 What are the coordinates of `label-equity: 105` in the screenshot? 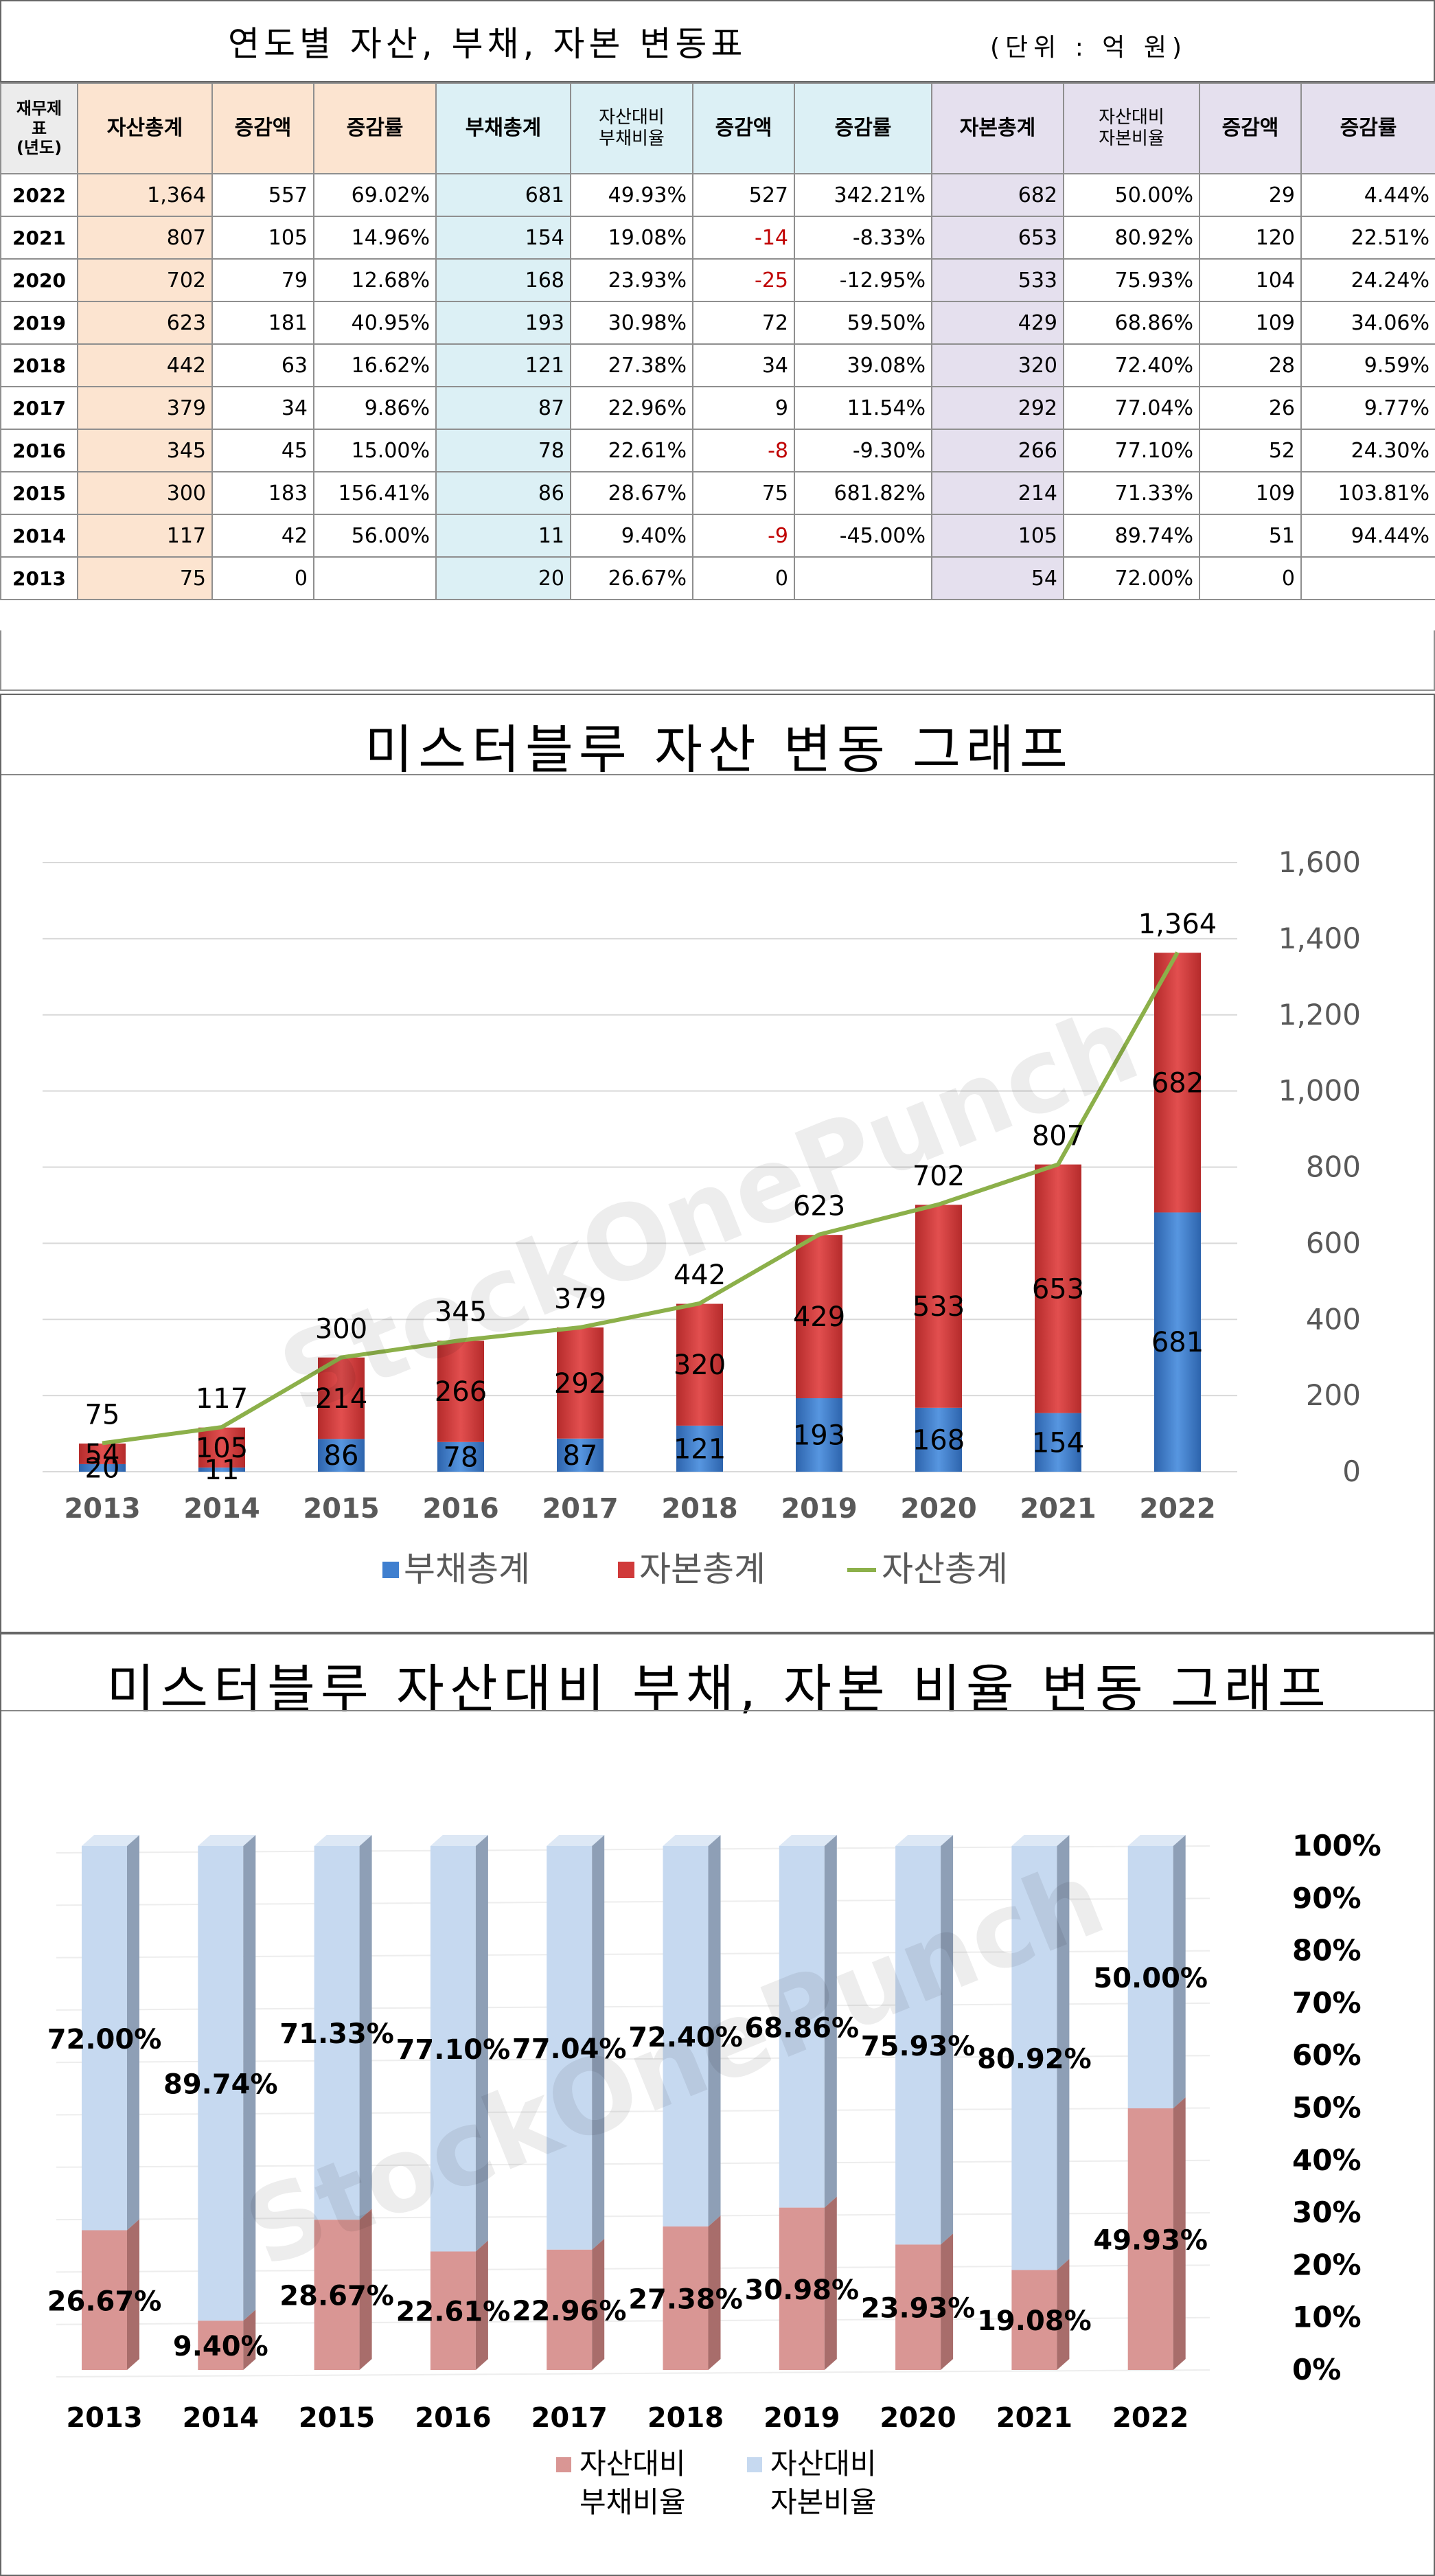 It's located at (222, 1448).